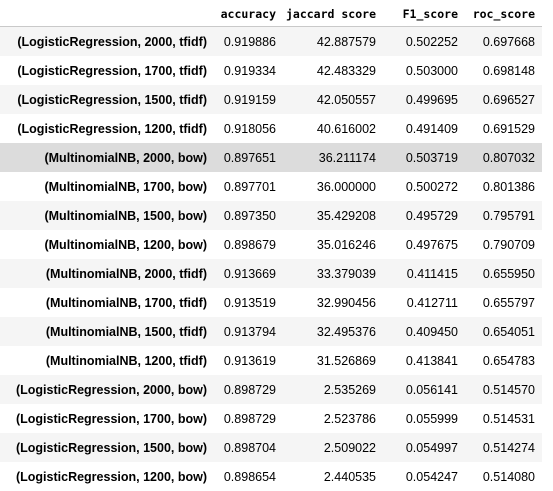 The width and height of the screenshot is (553, 491). I want to click on roc-score-cell: 0.696527, so click(503, 99).